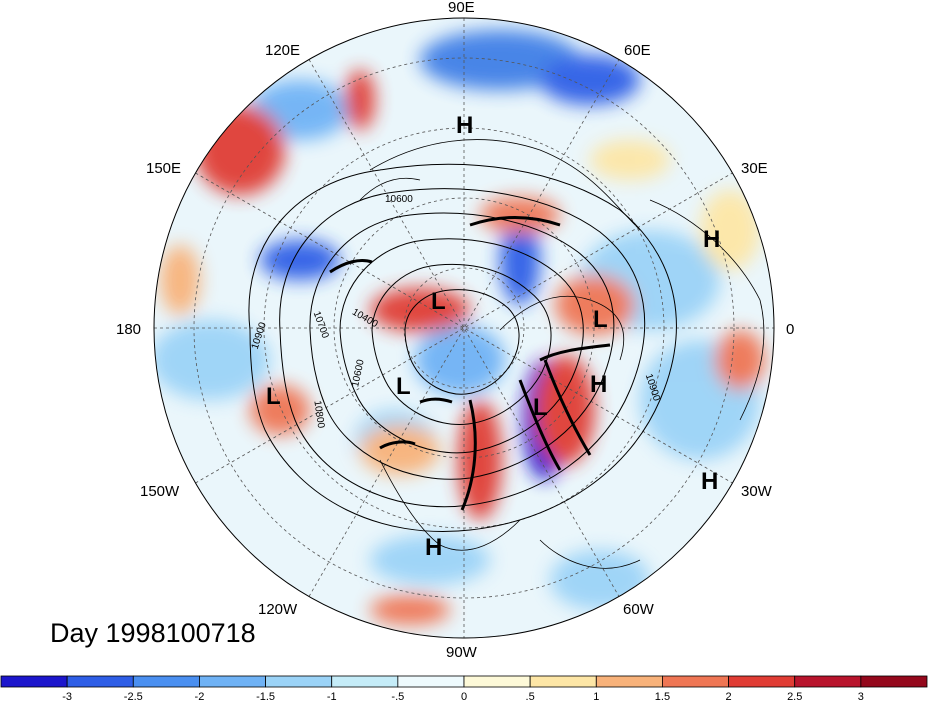 The image size is (928, 702). Describe the element at coordinates (461, 8) in the screenshot. I see `lon-label-90e: 90E` at that location.